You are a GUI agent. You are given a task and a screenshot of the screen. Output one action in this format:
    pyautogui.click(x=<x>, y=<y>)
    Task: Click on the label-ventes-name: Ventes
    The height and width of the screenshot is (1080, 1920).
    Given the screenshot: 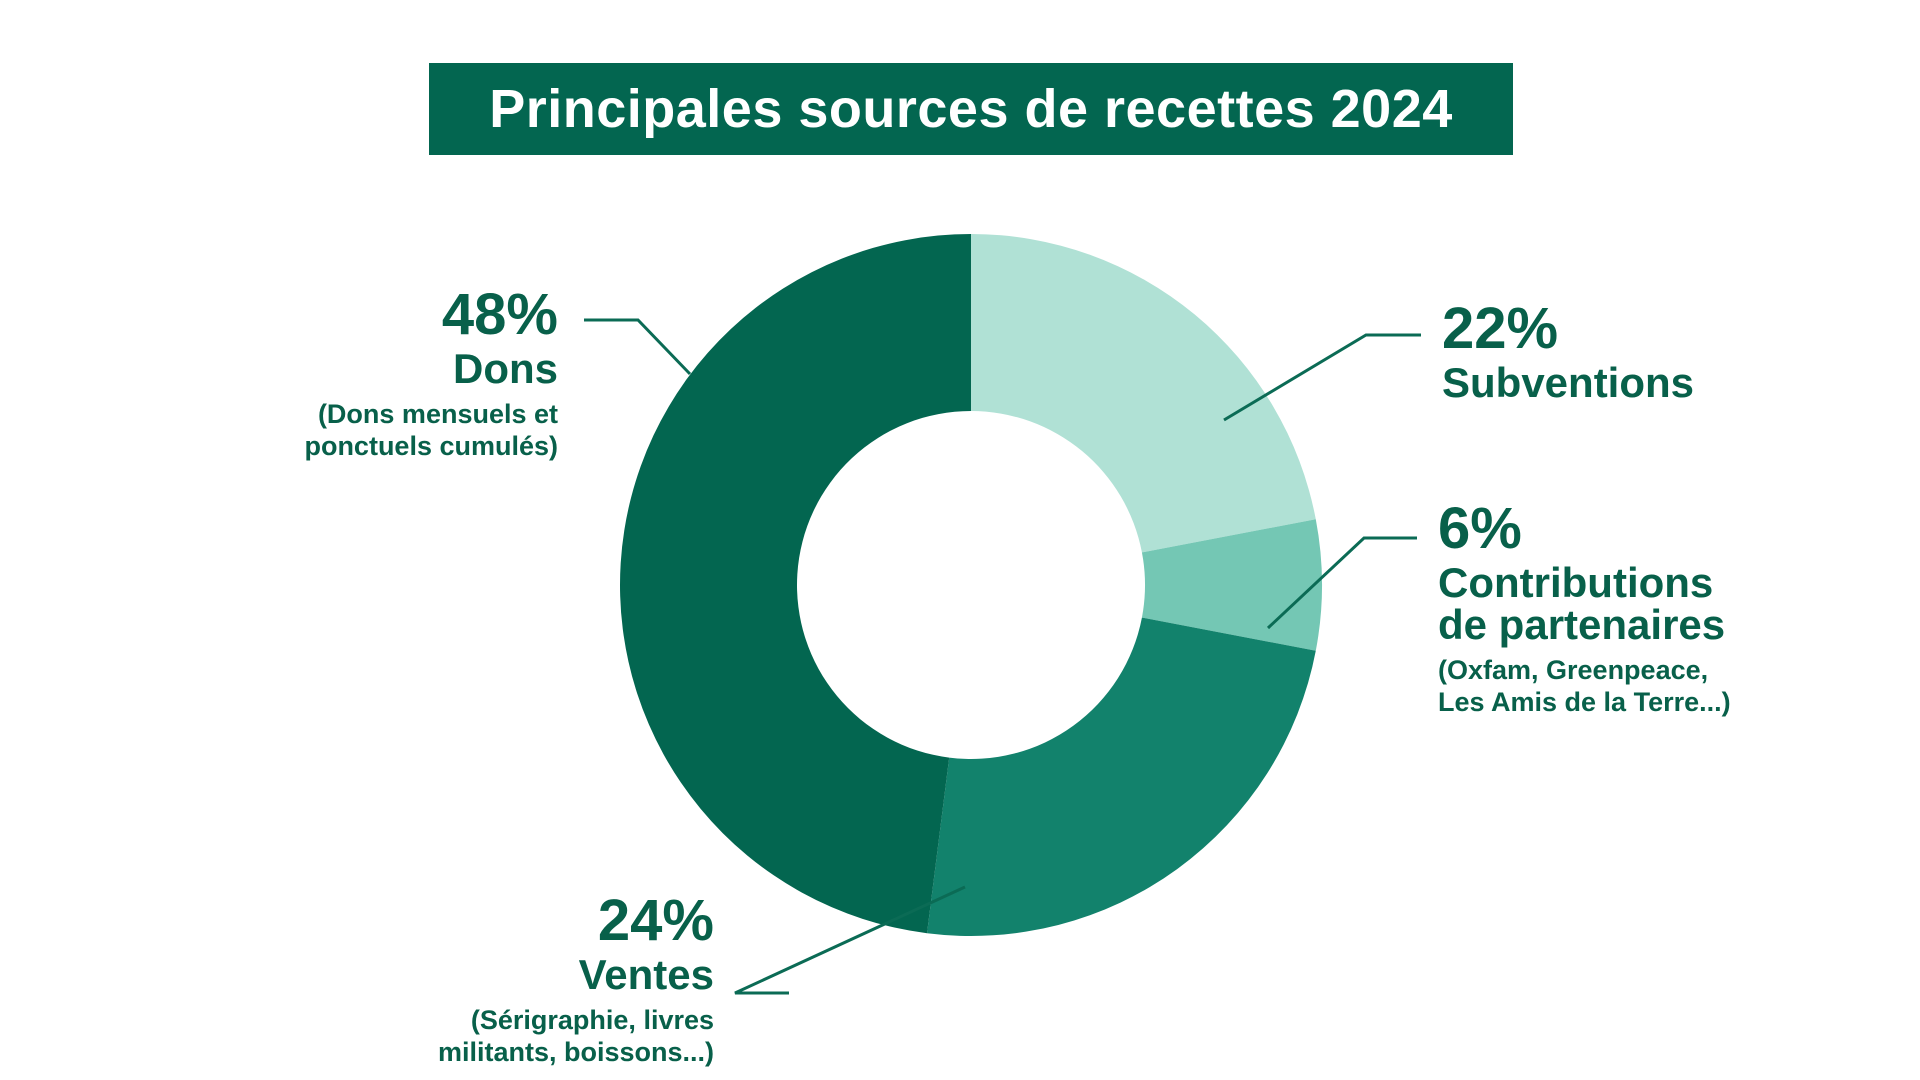 What is the action you would take?
    pyautogui.click(x=646, y=974)
    